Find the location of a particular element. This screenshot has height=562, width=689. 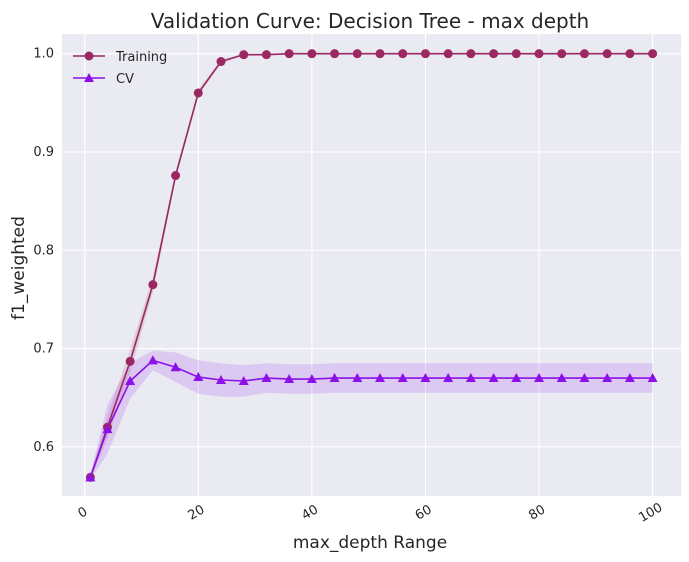

x-tick-labels: 0 20 40 60 80 100 is located at coordinates (371, 512).